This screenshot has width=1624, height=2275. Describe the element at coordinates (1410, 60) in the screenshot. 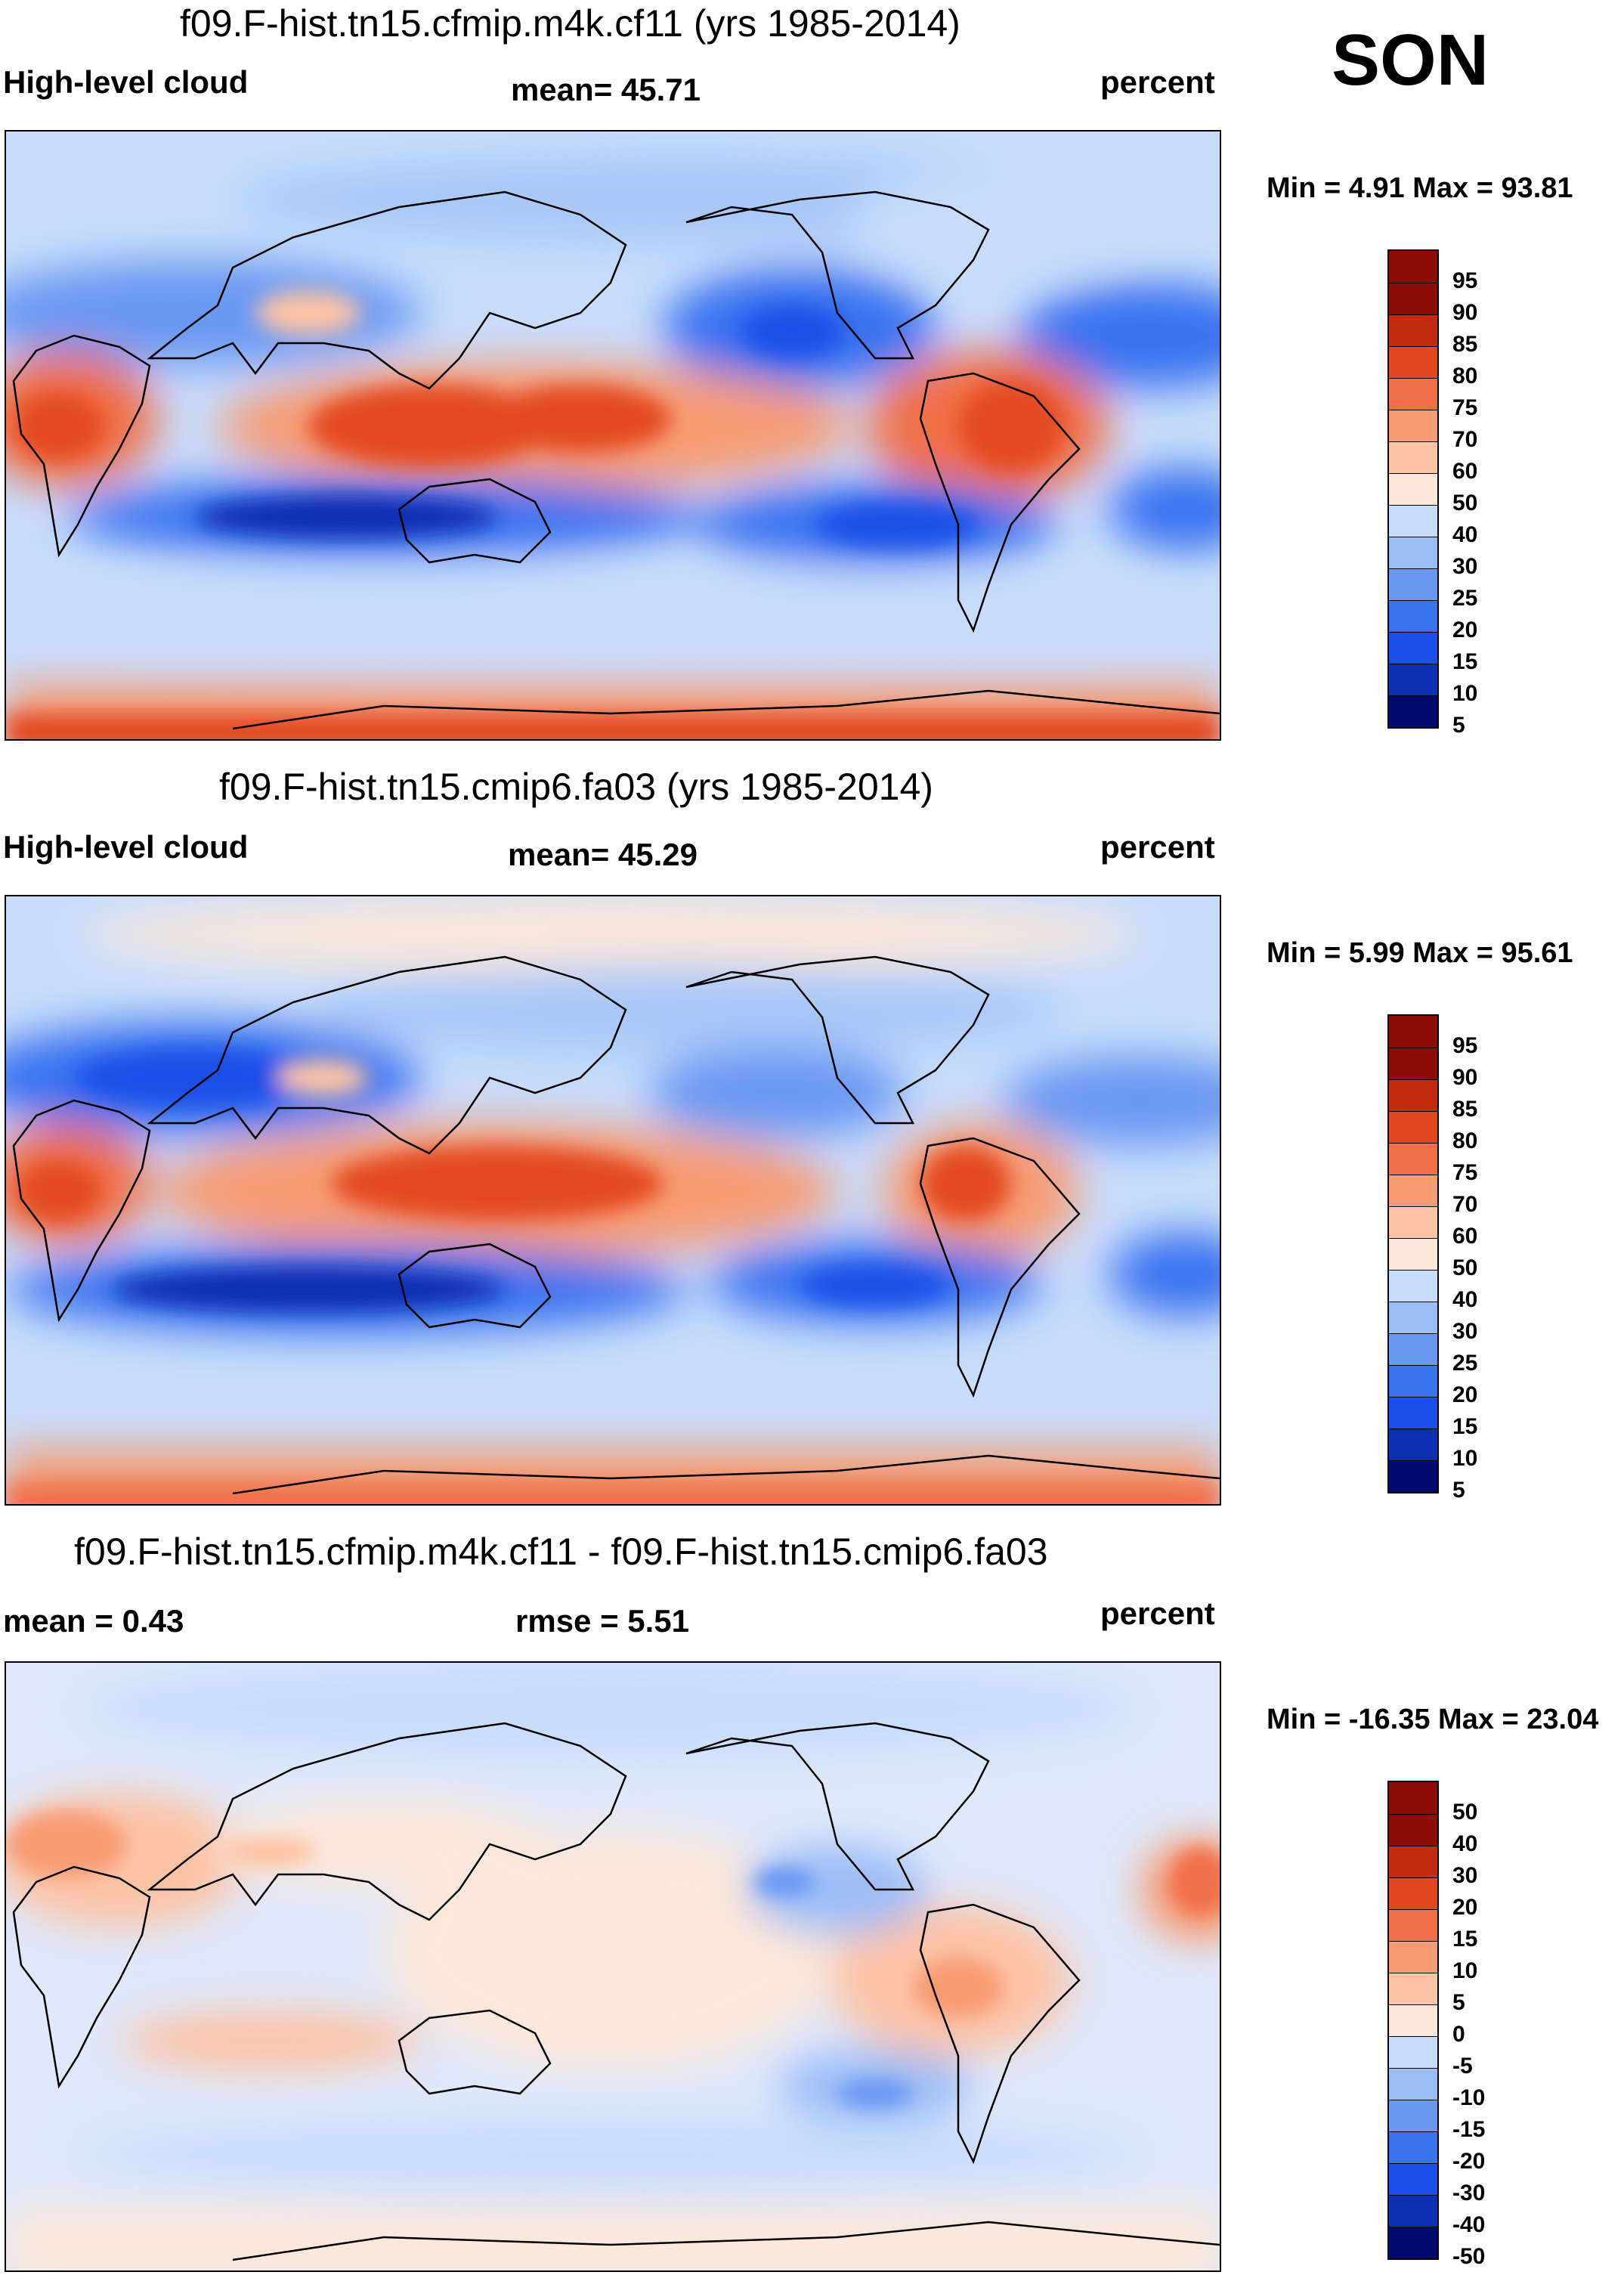

I see `season-label: SON` at that location.